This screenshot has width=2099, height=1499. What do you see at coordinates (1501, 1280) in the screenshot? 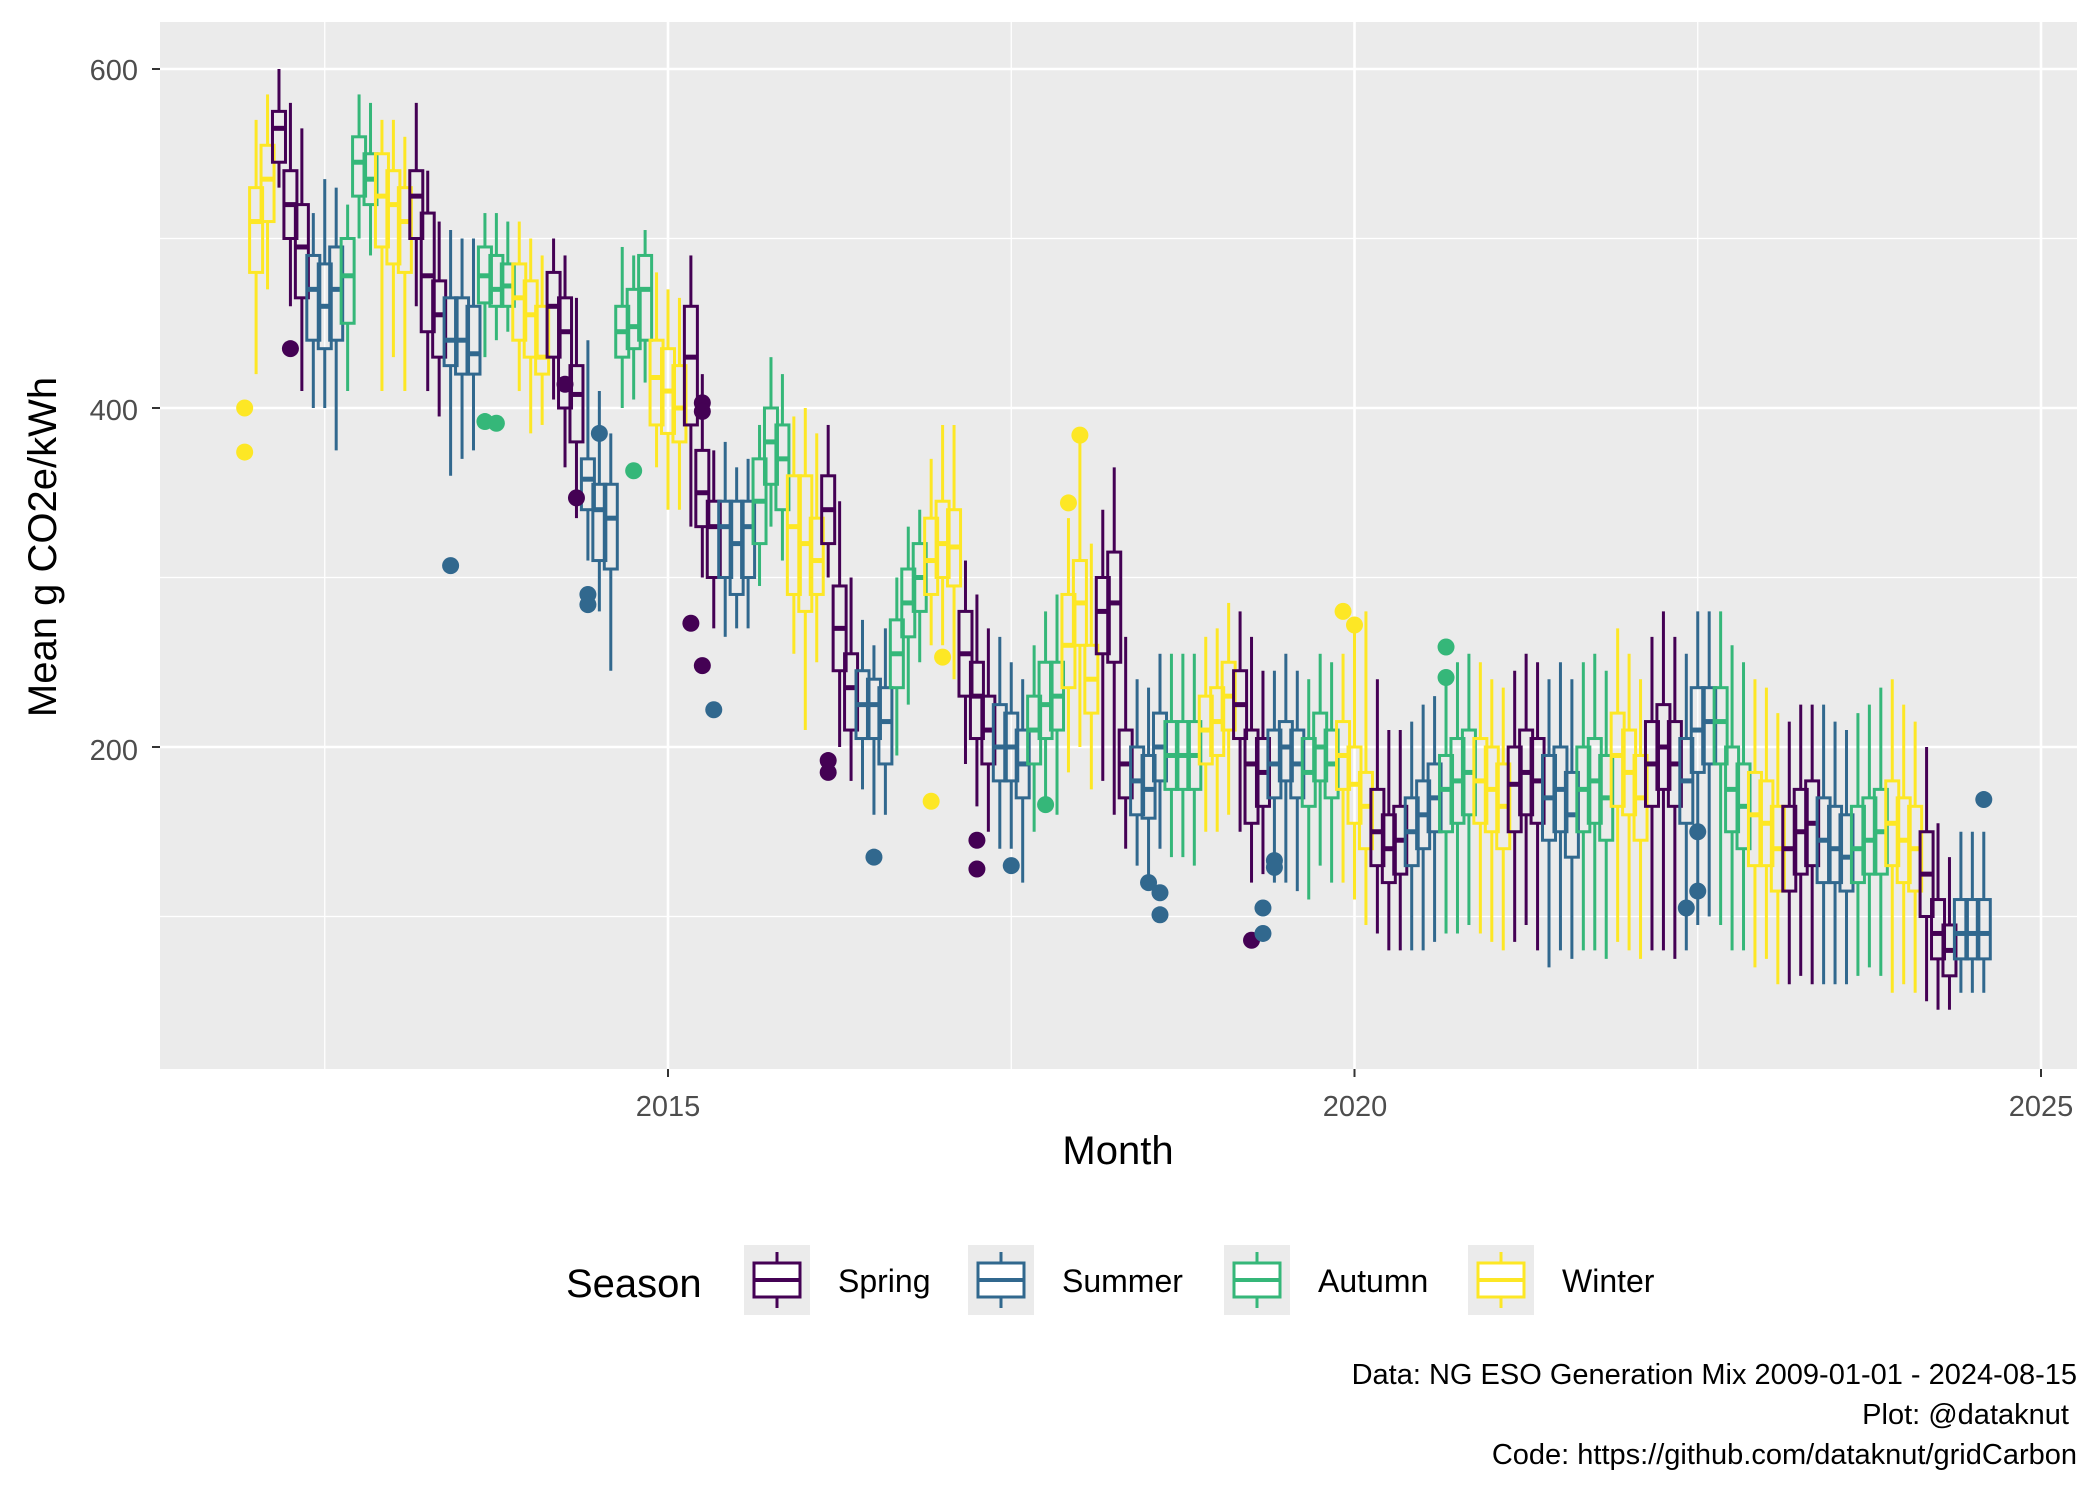
I see `legend-key-winter` at bounding box center [1501, 1280].